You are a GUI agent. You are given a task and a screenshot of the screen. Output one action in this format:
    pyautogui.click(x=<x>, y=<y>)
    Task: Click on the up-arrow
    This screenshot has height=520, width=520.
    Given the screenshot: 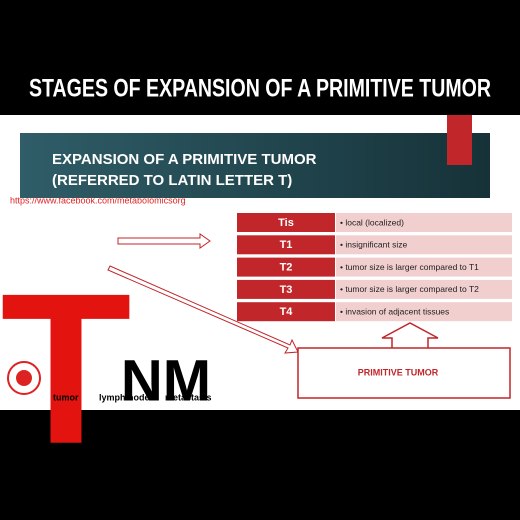 What is the action you would take?
    pyautogui.click(x=410, y=335)
    